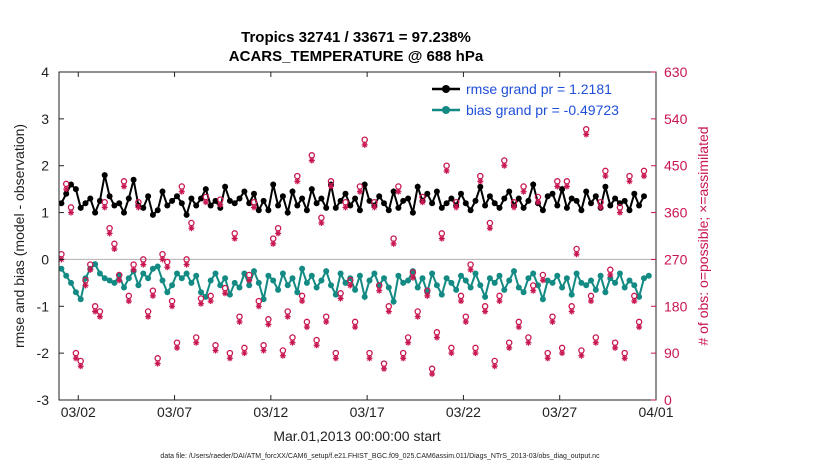  Describe the element at coordinates (676, 259) in the screenshot. I see `y2-tick-label: 270` at that location.